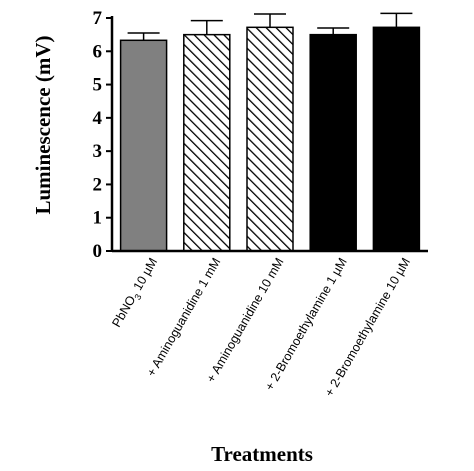 Image resolution: width=474 pixels, height=471 pixels. Describe the element at coordinates (98, 85) in the screenshot. I see `y-tick-label: 5` at that location.